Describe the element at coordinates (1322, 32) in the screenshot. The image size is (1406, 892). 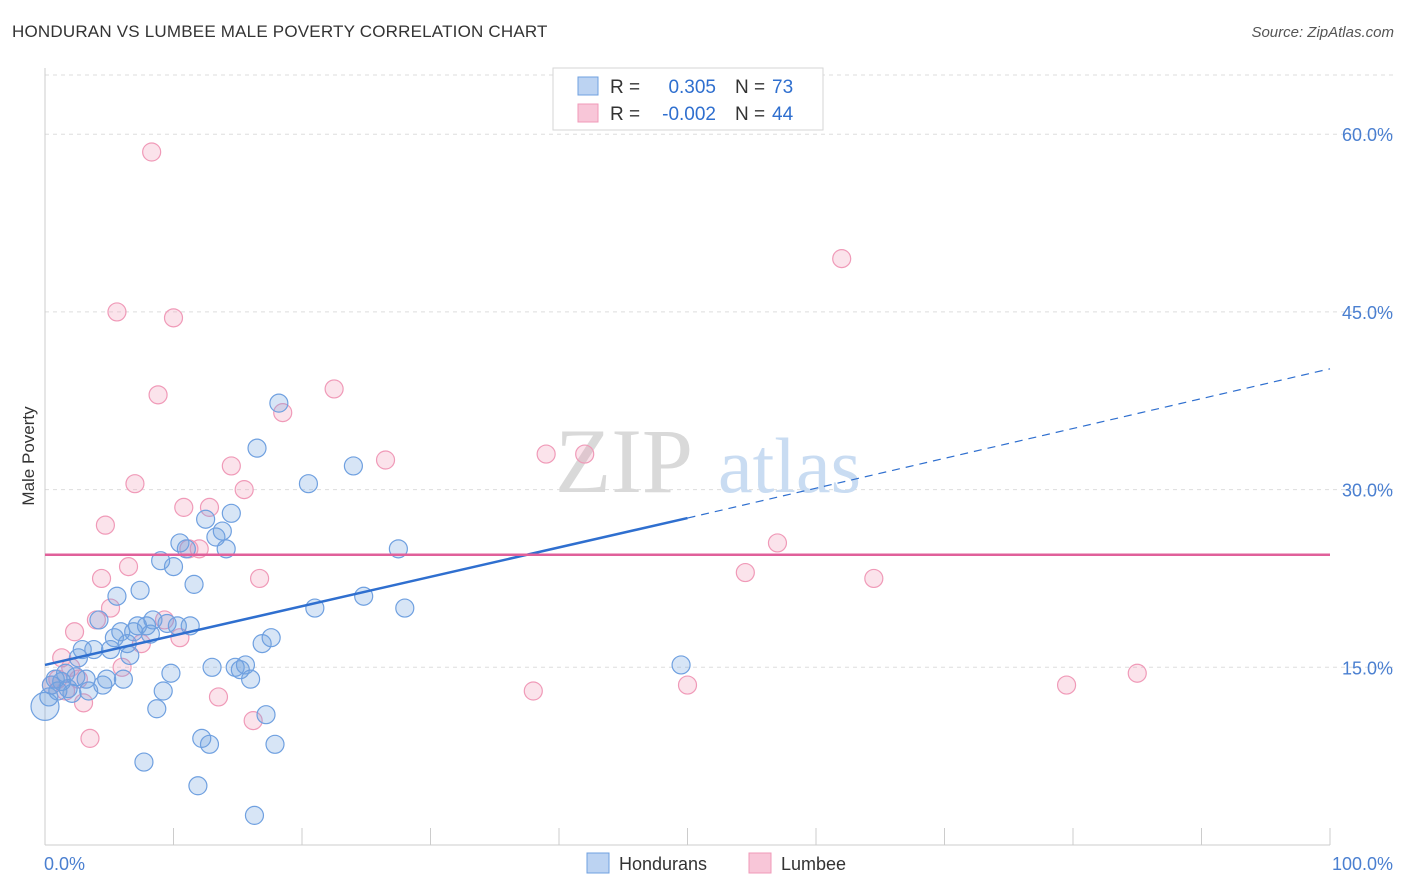
I see `chart-source: Source: ZipAtlas.com` at that location.